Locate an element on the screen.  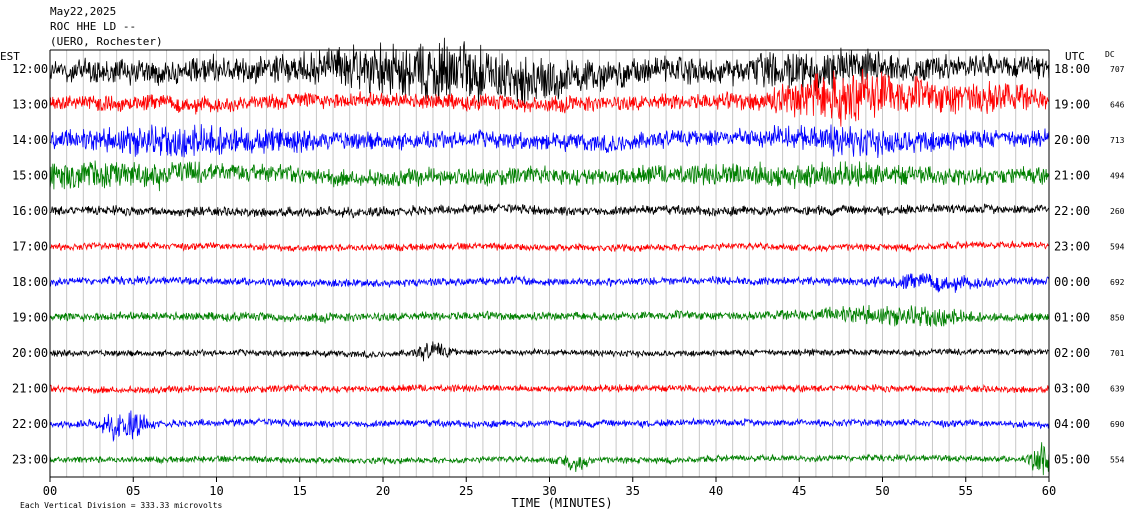
dc-value-2300: 554 is located at coordinates (1117, 460).